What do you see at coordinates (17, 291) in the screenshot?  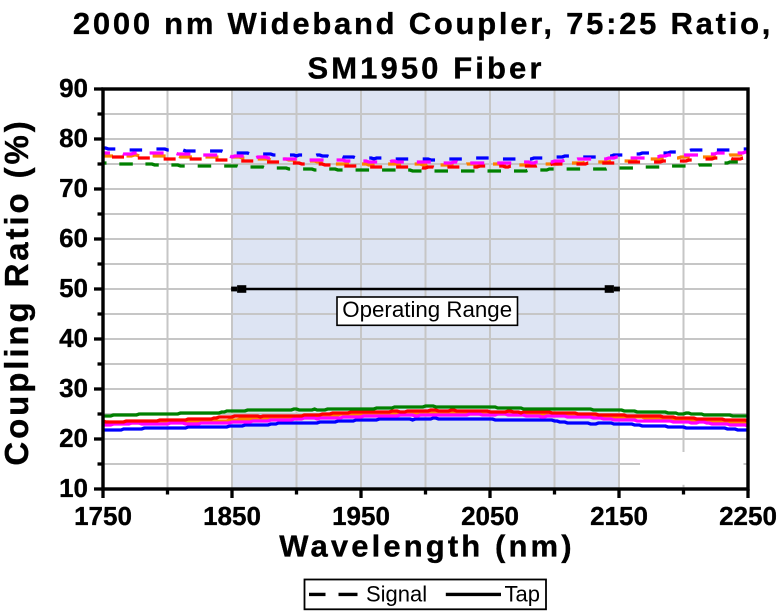 I see `svg-text: Coupling Ratio (%)` at bounding box center [17, 291].